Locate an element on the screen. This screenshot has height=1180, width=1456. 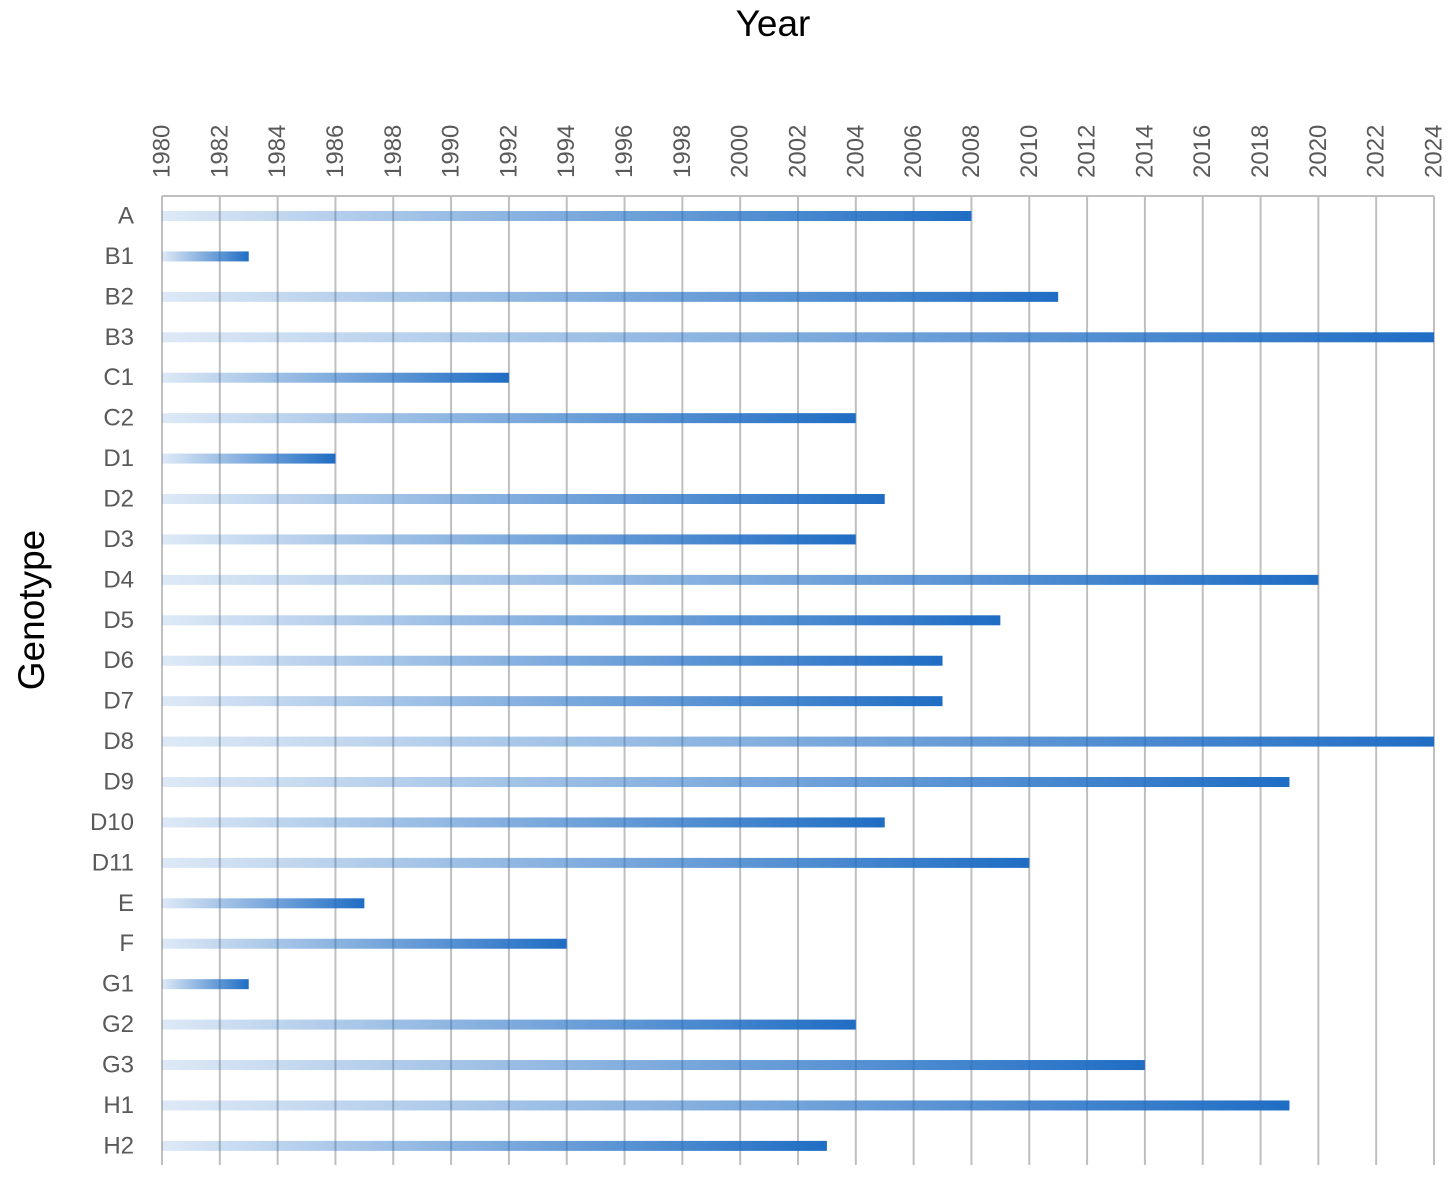
x-tick-label: 1992 is located at coordinates (508, 151).